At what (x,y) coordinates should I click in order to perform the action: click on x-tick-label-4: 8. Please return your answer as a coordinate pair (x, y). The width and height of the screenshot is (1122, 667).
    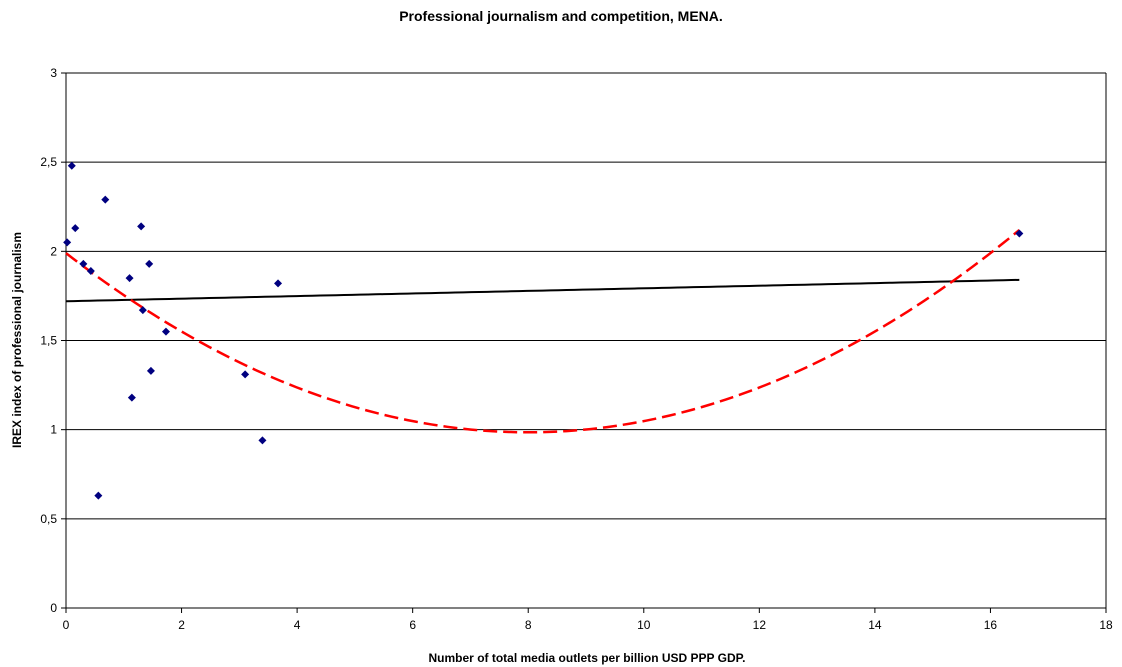
    Looking at the image, I should click on (528, 625).